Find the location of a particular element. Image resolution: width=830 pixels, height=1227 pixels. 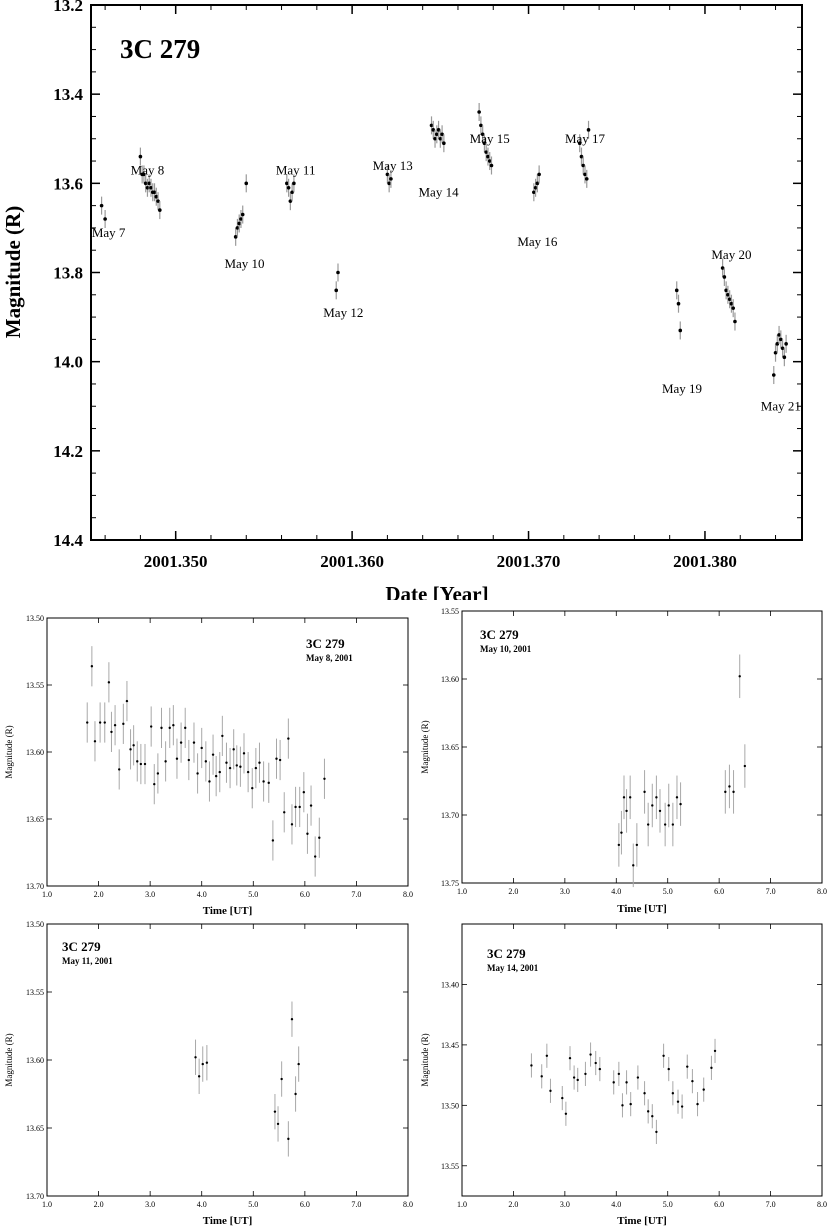

date-annotation: May 14 is located at coordinates (439, 192).